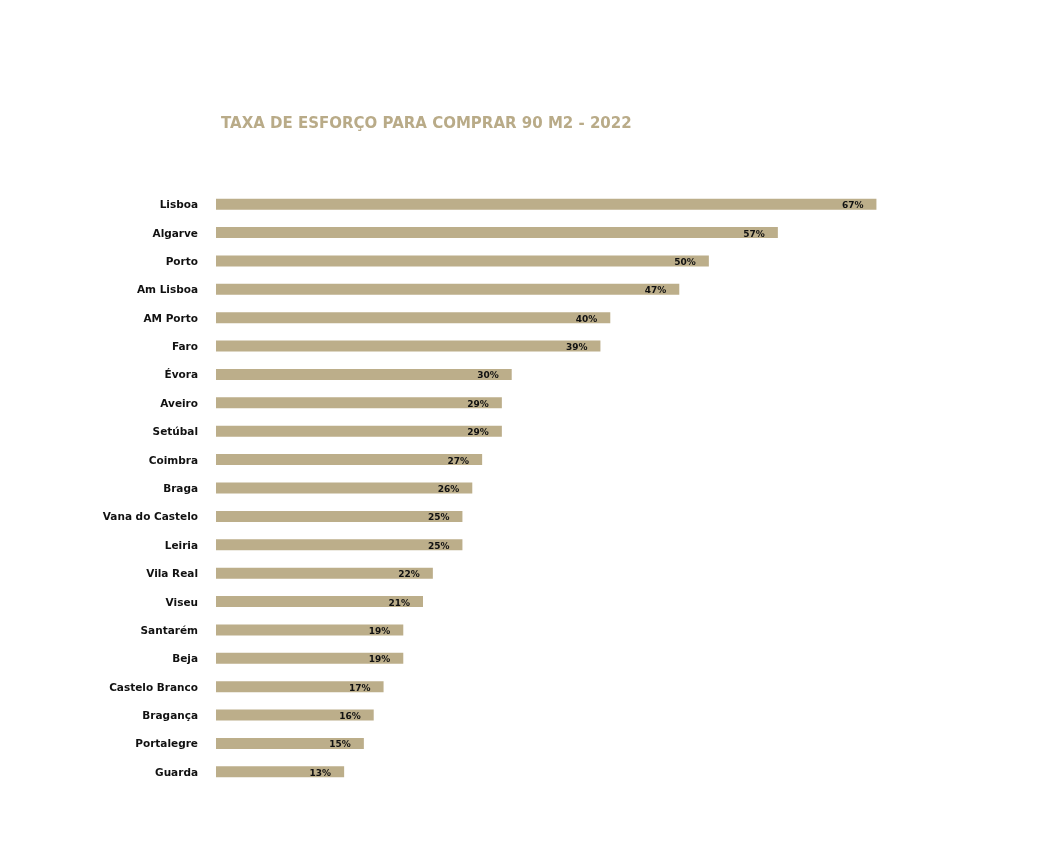  Describe the element at coordinates (179, 402) in the screenshot. I see `y-tick-label: Aveiro` at that location.